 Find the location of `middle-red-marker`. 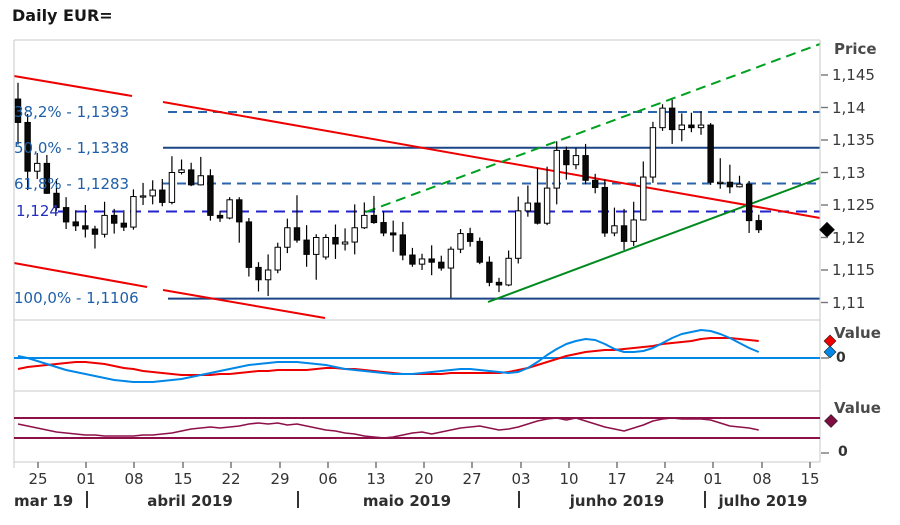

middle-red-marker is located at coordinates (830, 341).